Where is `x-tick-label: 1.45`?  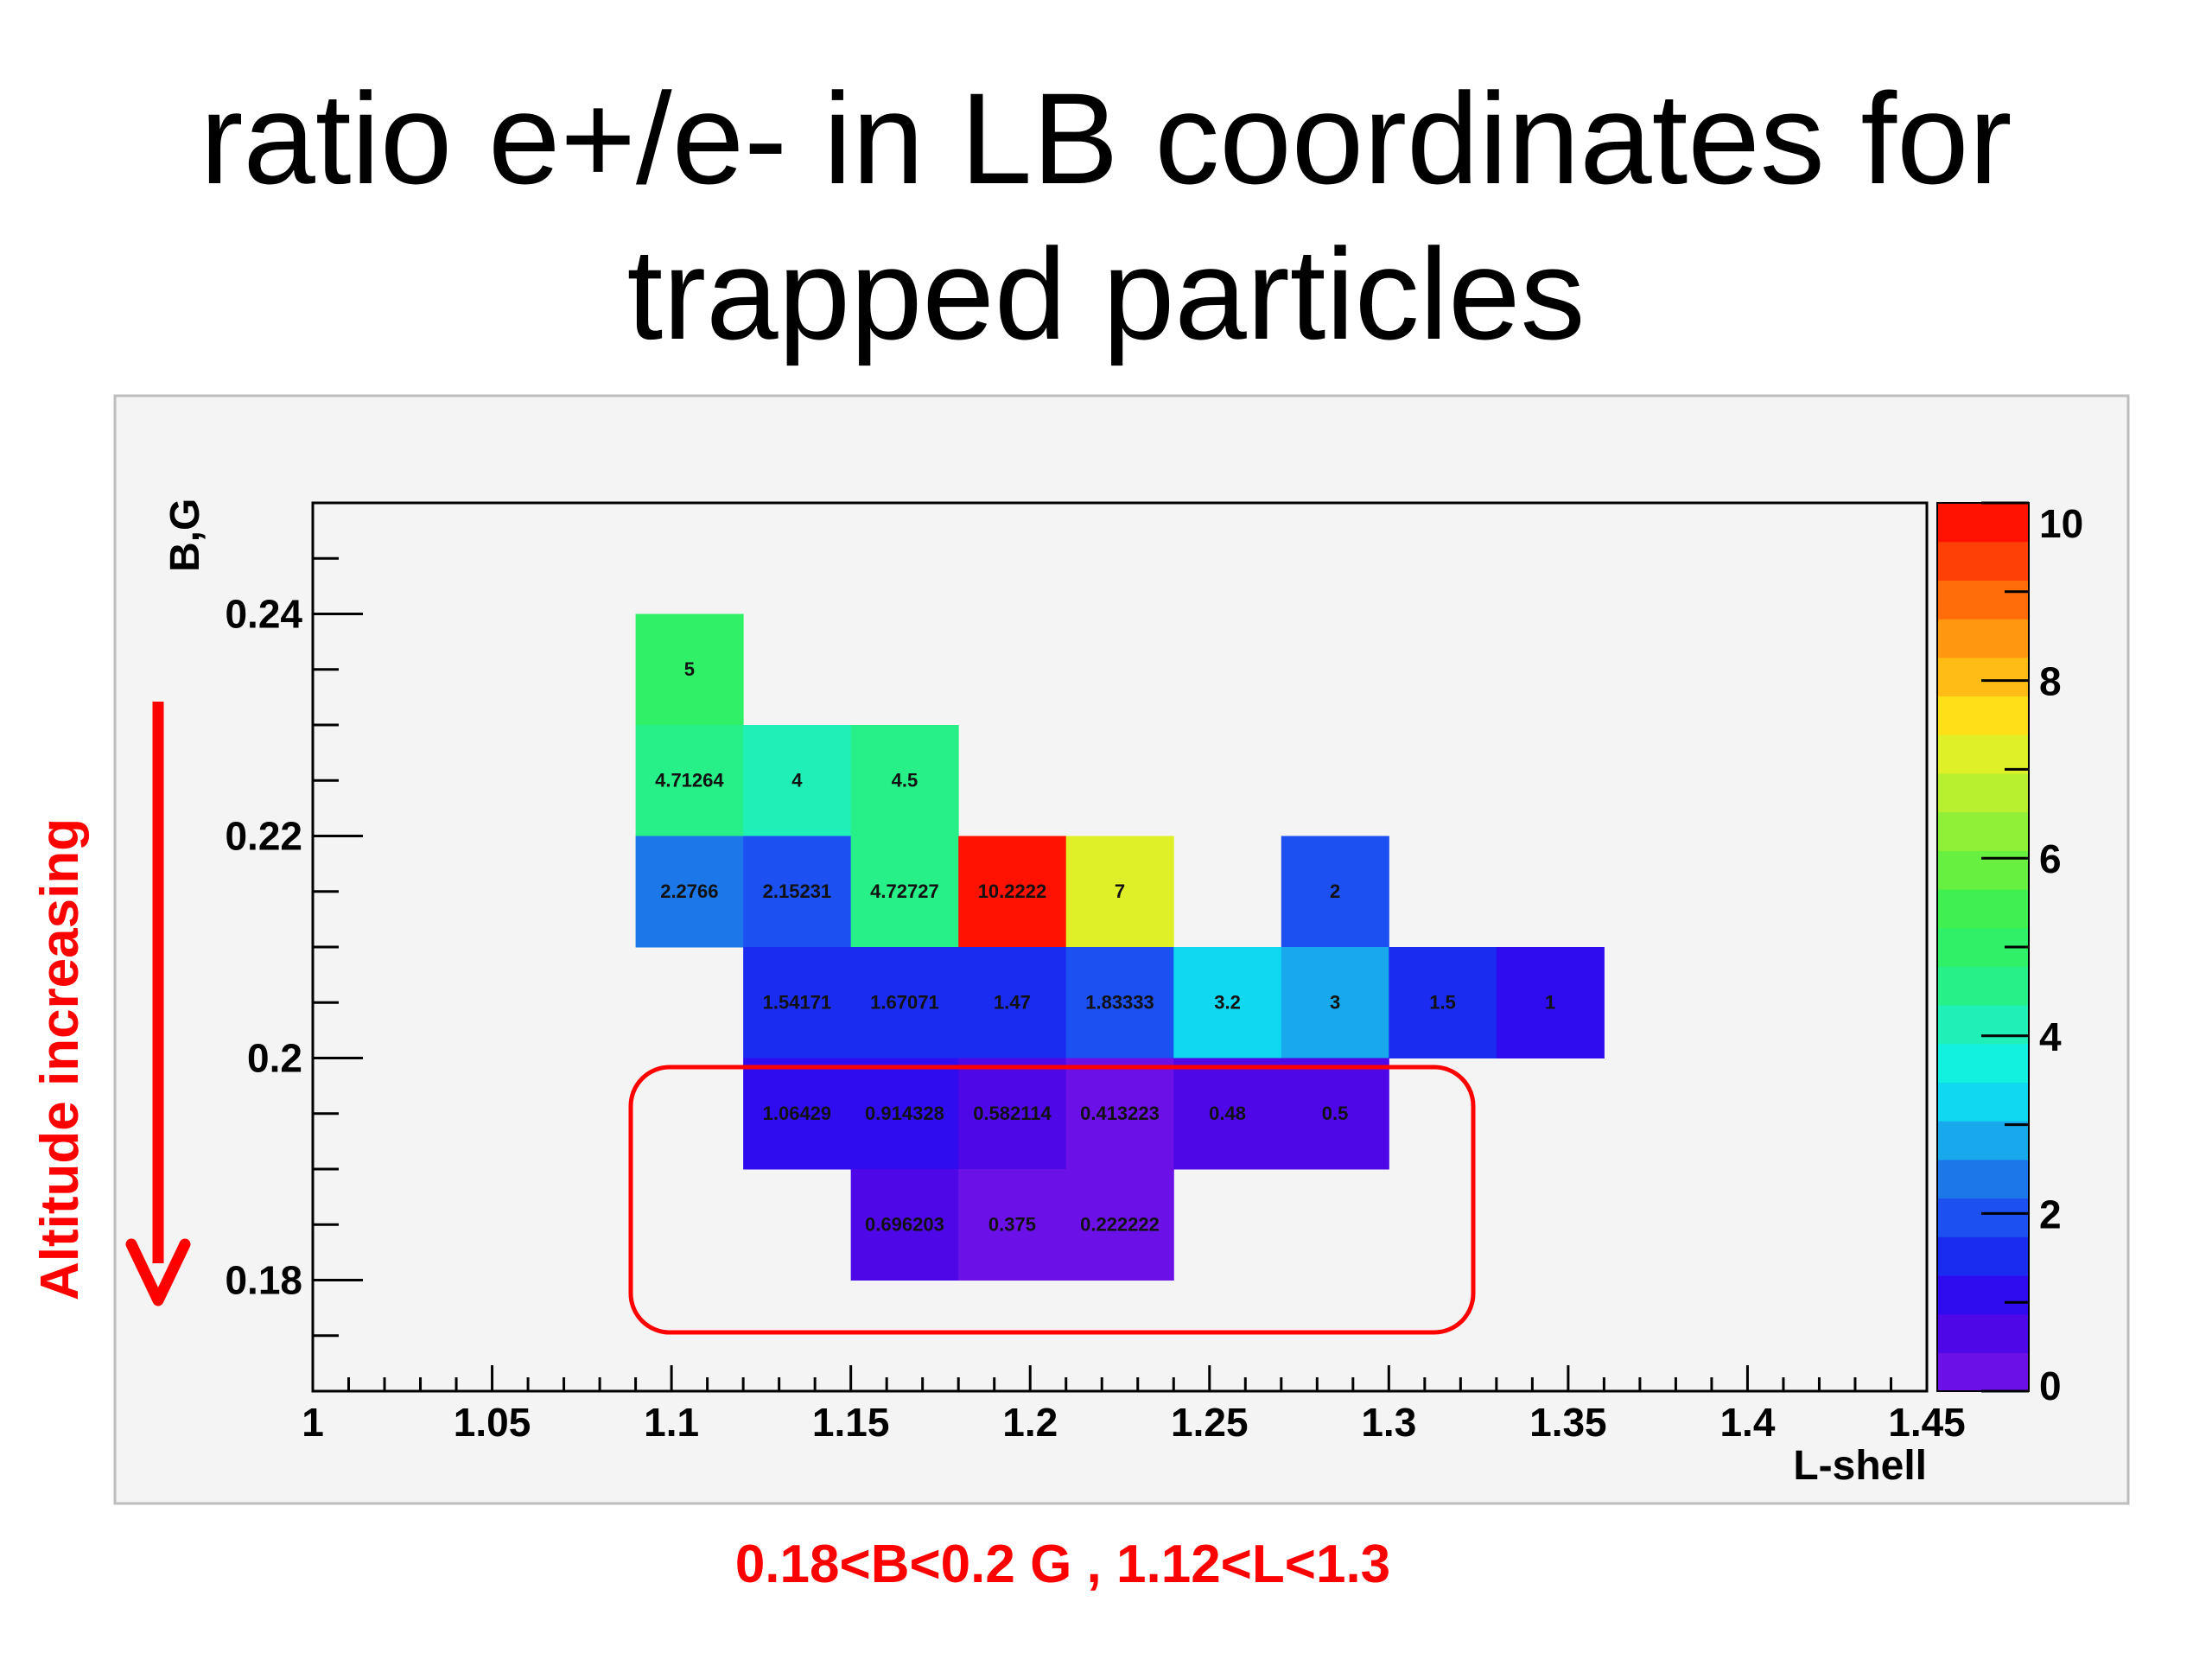
x-tick-label: 1.45 is located at coordinates (1927, 1422).